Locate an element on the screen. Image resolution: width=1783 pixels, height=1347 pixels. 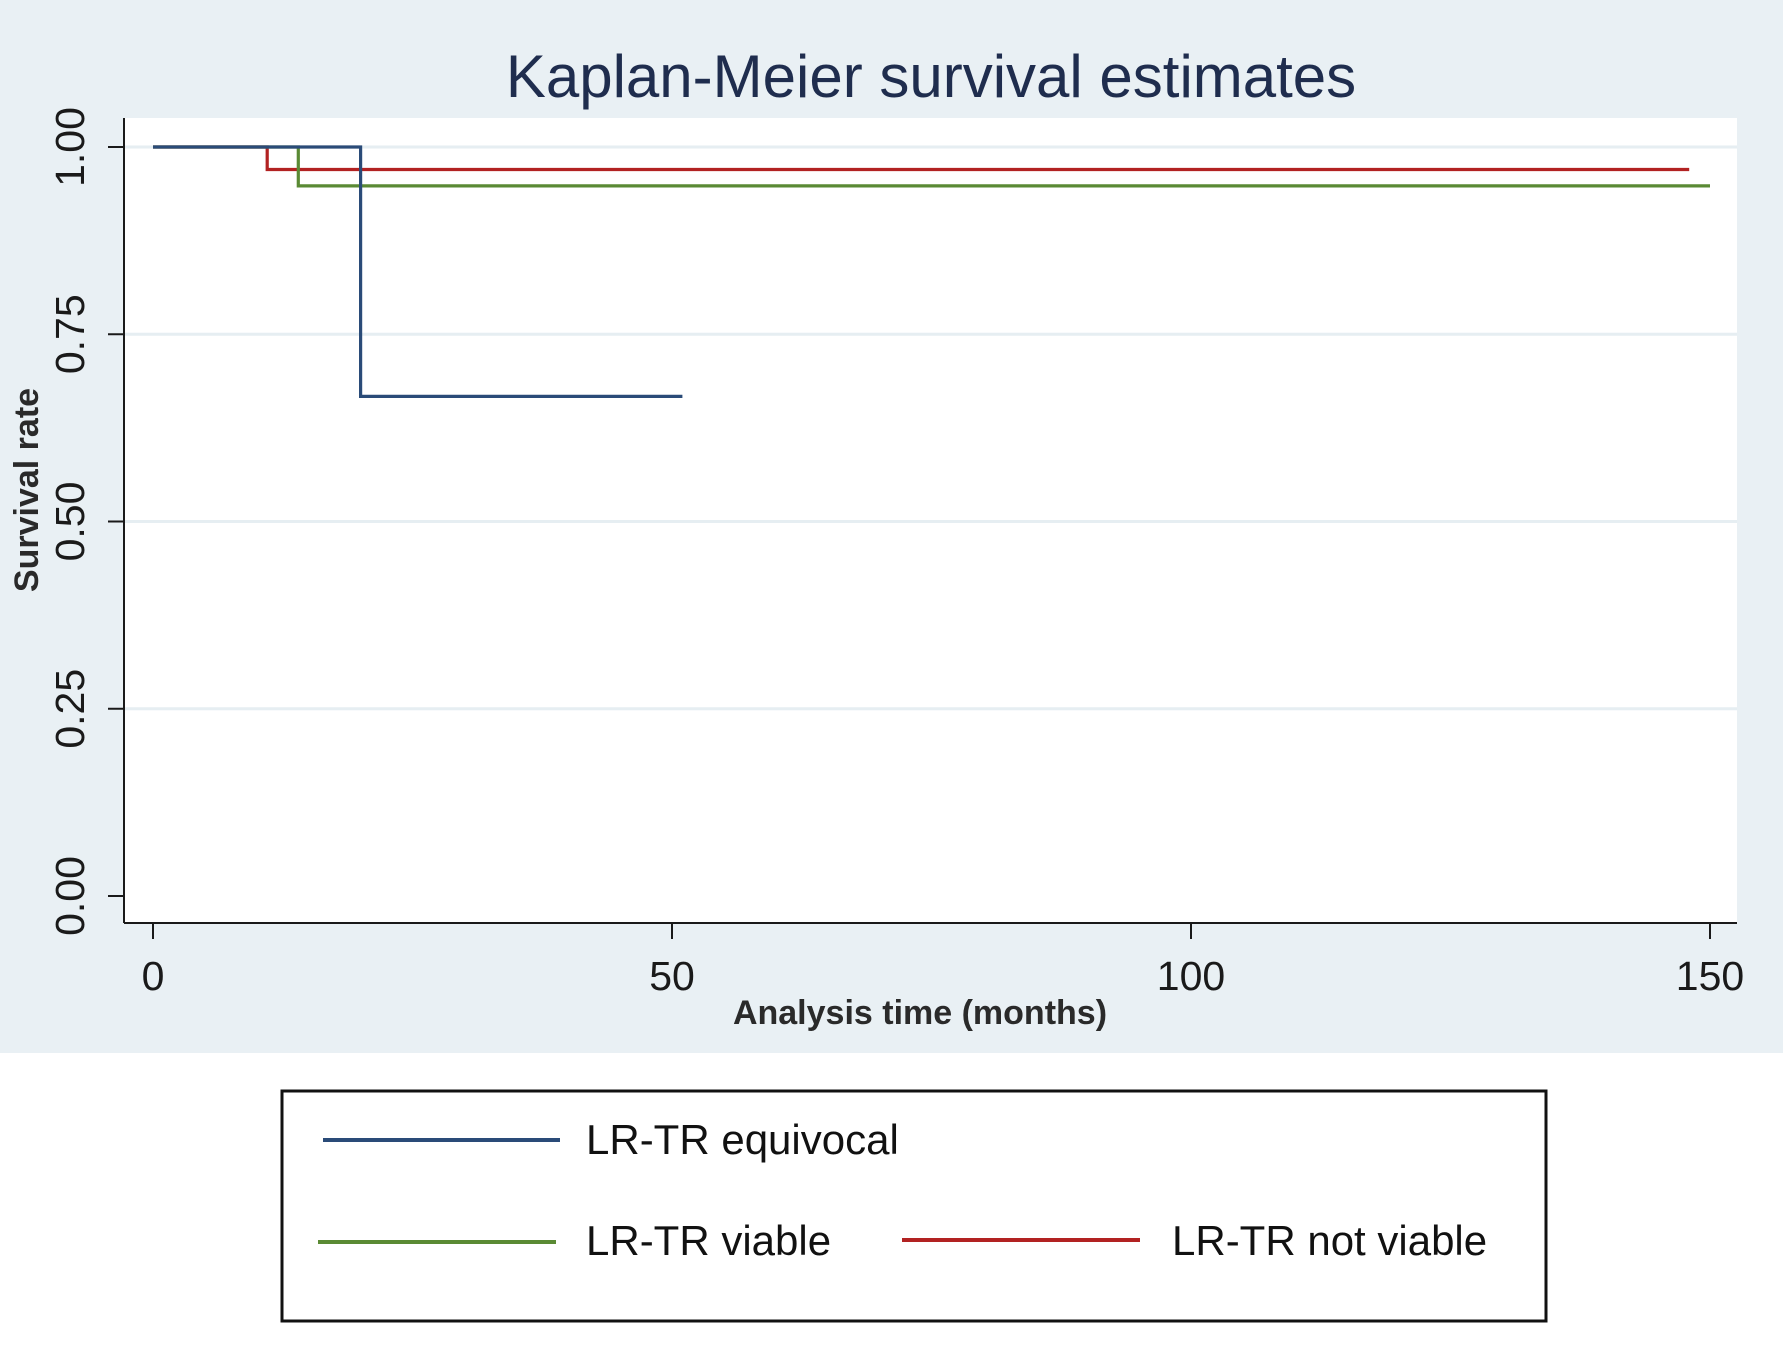
x-tick-label: 0 is located at coordinates (153, 976).